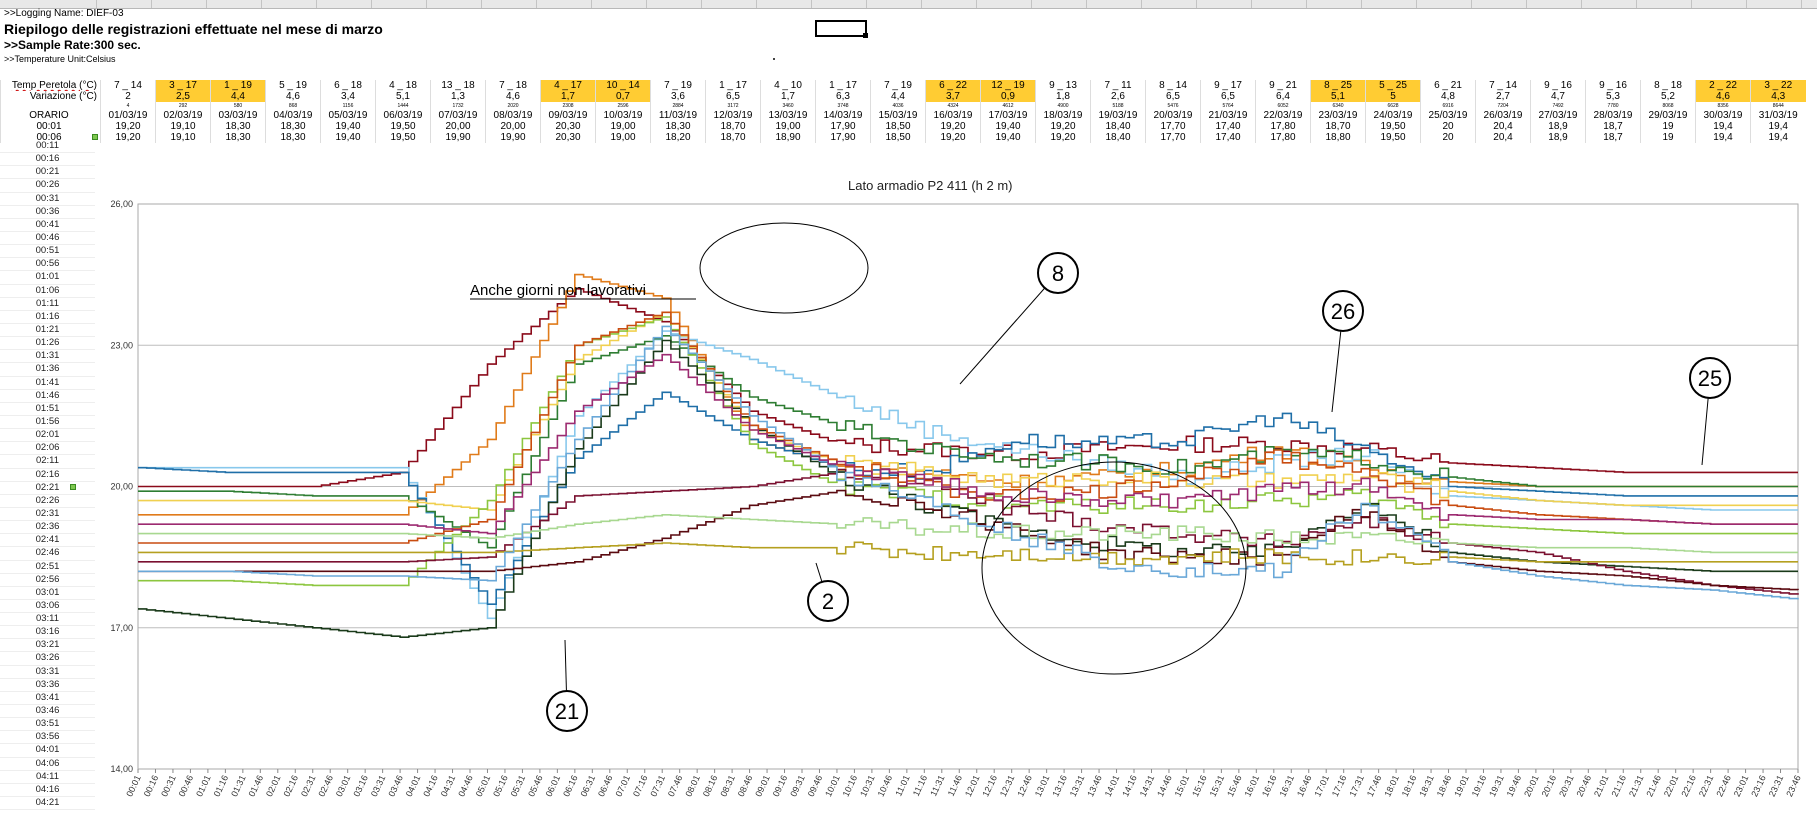 This screenshot has width=1817, height=829. What do you see at coordinates (73, 487) in the screenshot?
I see `comment-marker-icon` at bounding box center [73, 487].